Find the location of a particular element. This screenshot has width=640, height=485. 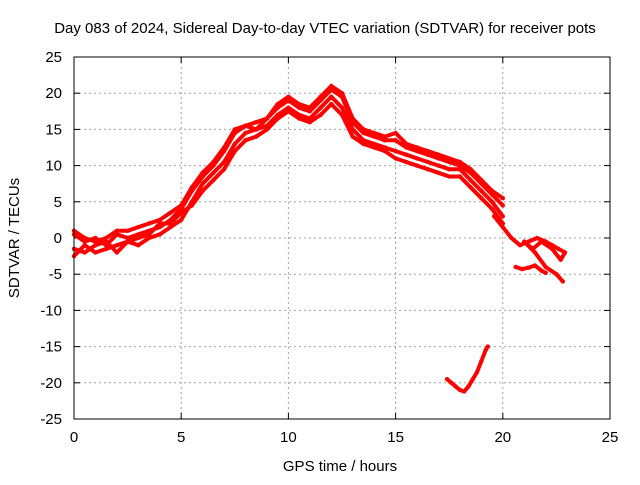

x-axis-label: GPS time / hours is located at coordinates (340, 466).